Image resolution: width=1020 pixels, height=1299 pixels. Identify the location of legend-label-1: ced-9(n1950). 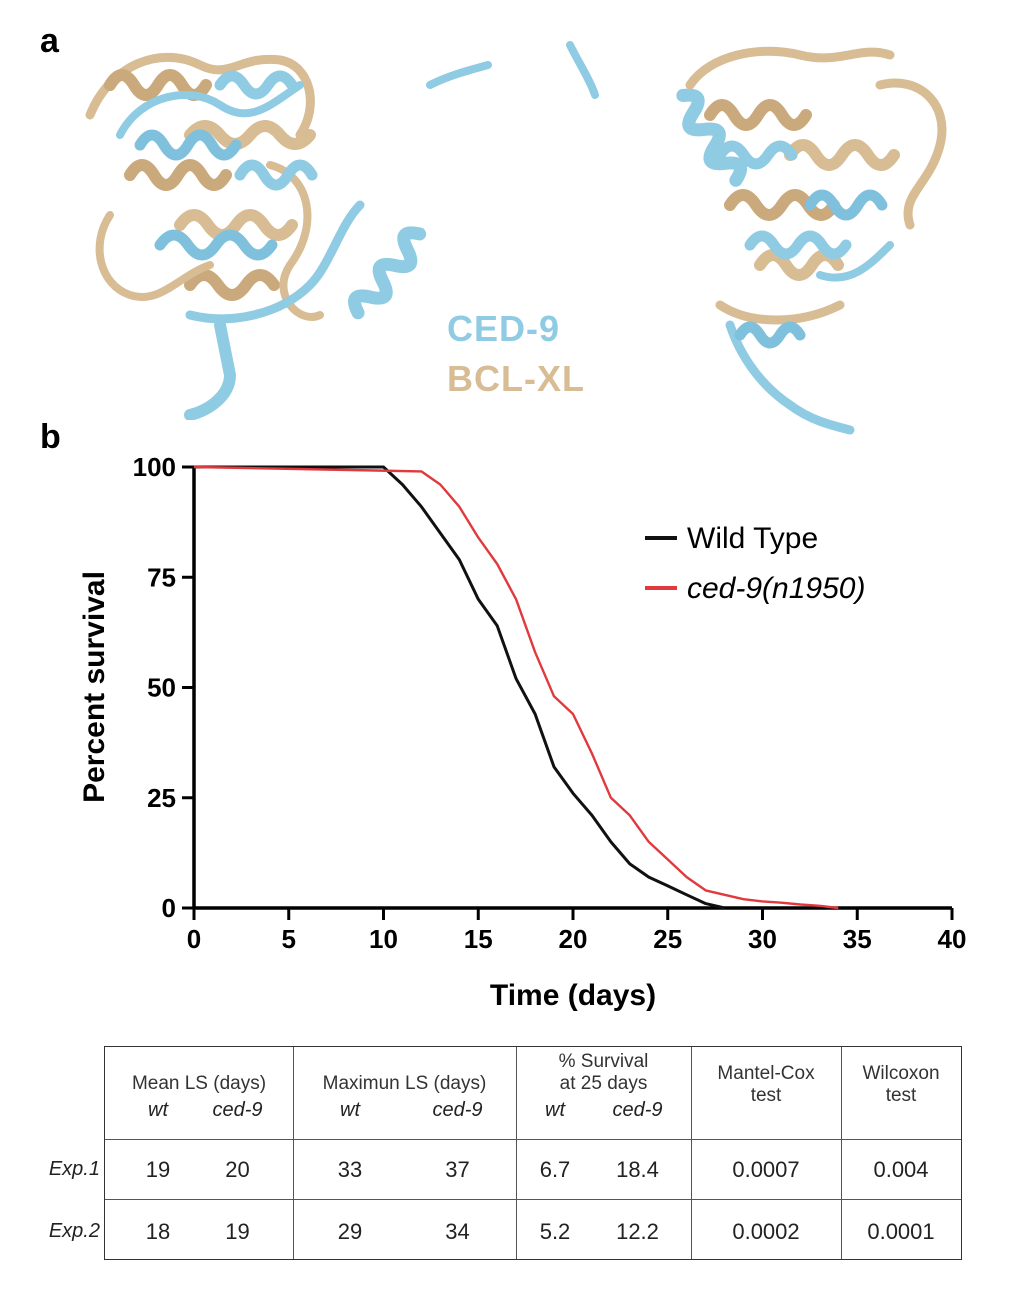
(776, 588).